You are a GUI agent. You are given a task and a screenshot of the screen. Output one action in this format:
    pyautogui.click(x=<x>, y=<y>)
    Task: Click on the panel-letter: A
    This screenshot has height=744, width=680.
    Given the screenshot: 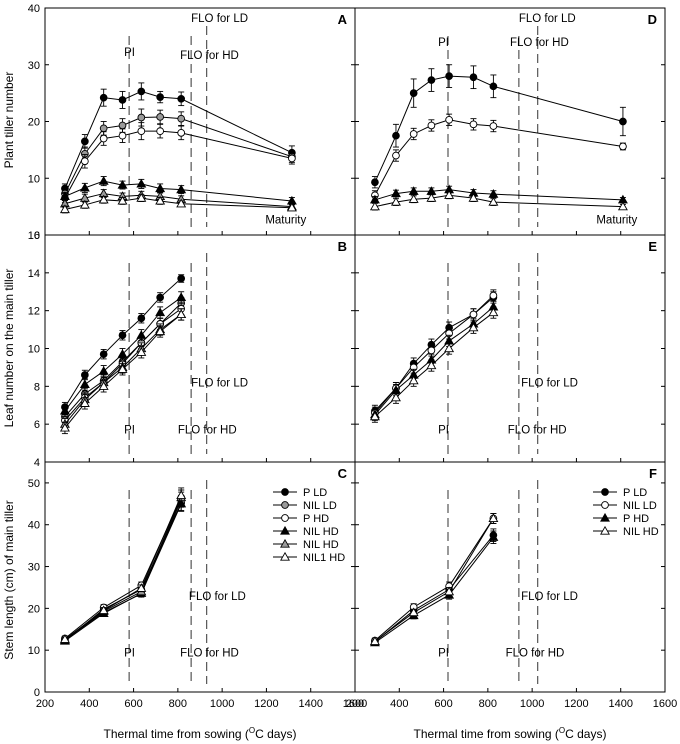 What is the action you would take?
    pyautogui.click(x=343, y=19)
    